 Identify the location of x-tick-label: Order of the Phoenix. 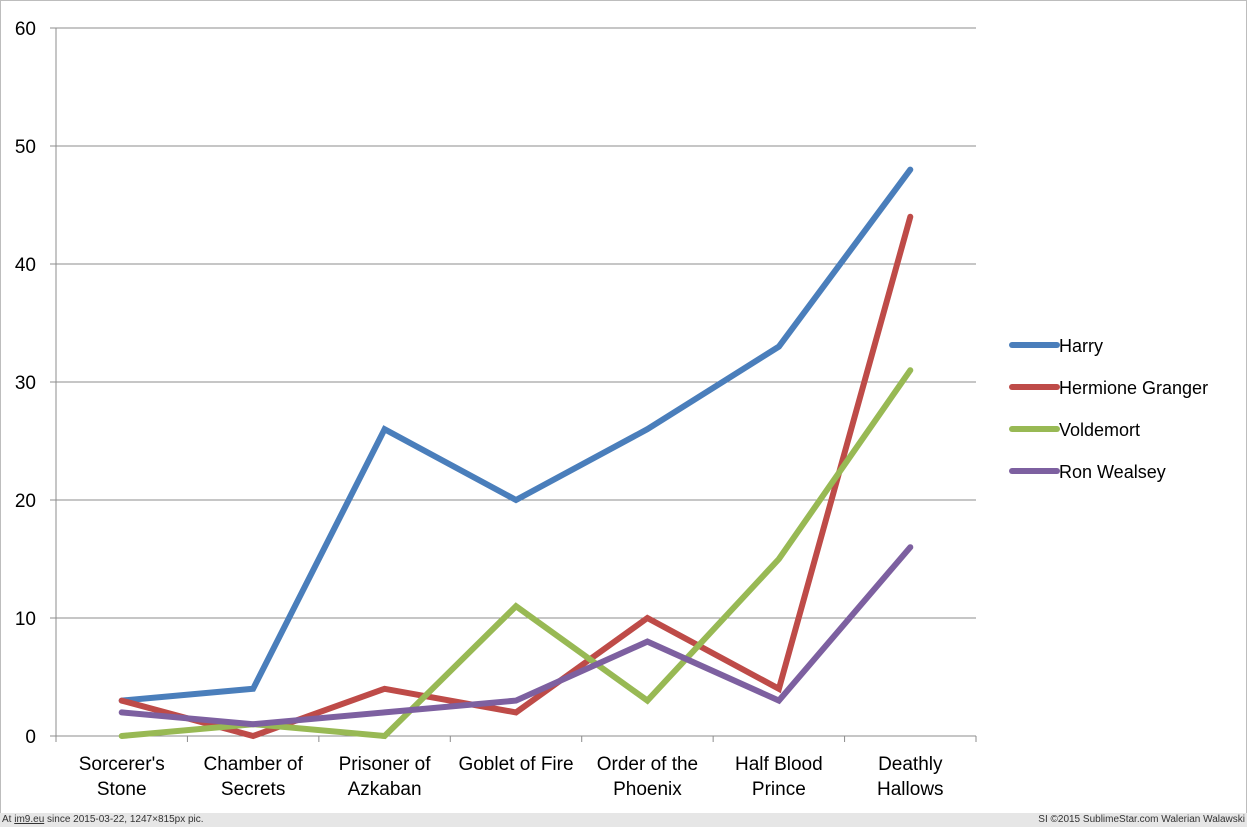
(647, 777).